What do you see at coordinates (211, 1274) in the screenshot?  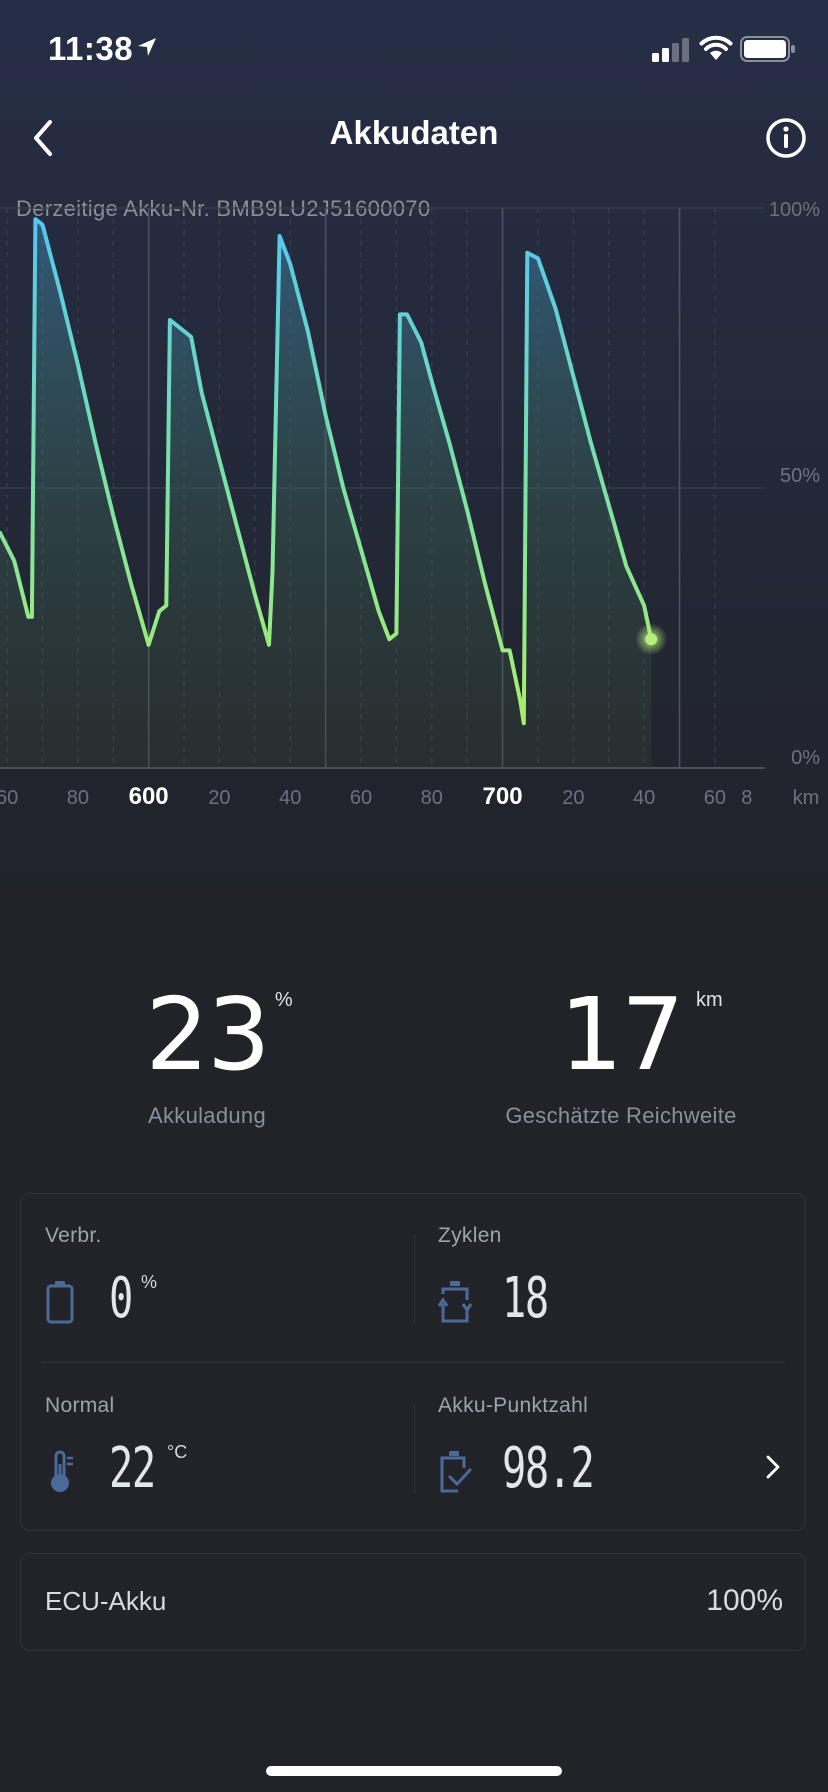 I see `consumption-cell: Verbr. 0 %` at bounding box center [211, 1274].